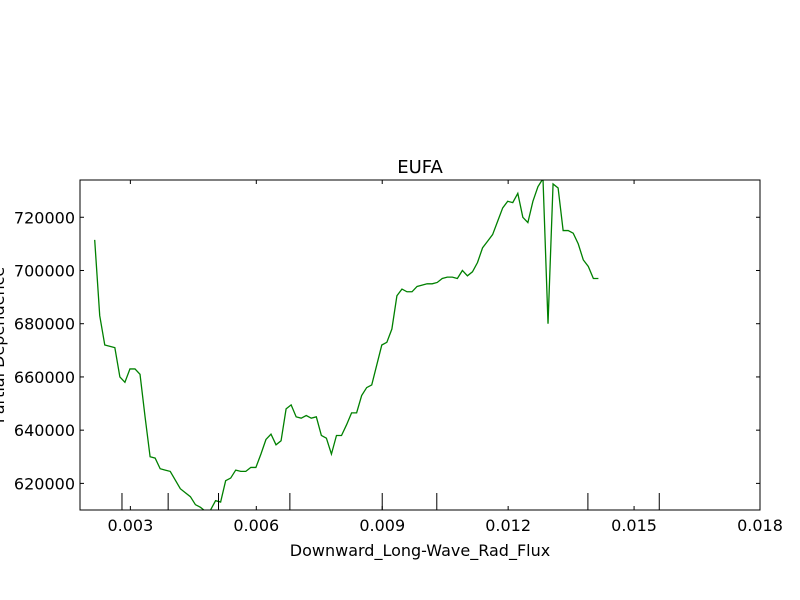 The height and width of the screenshot is (600, 800). I want to click on x-tick-label: 0.018, so click(760, 525).